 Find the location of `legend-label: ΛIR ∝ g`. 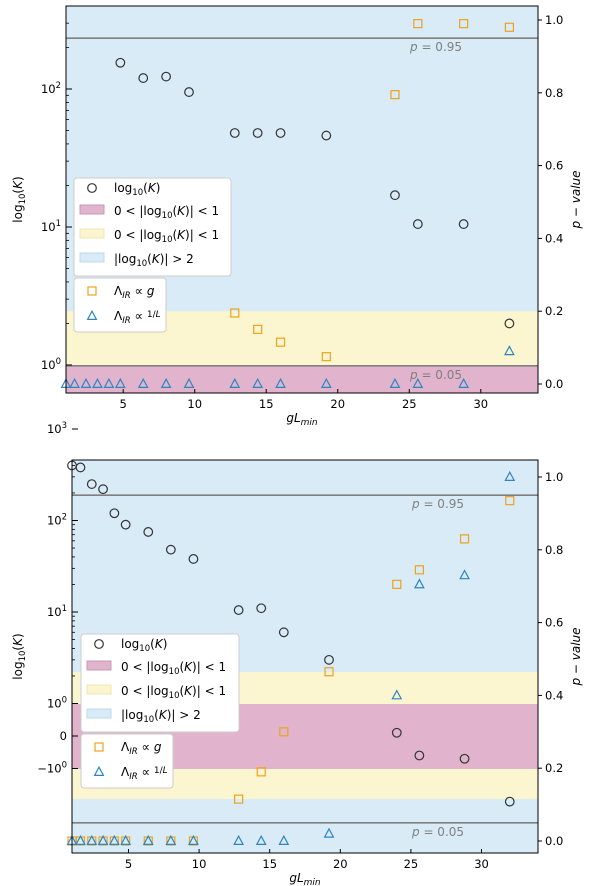

legend-label: ΛIR ∝ g is located at coordinates (134, 292).